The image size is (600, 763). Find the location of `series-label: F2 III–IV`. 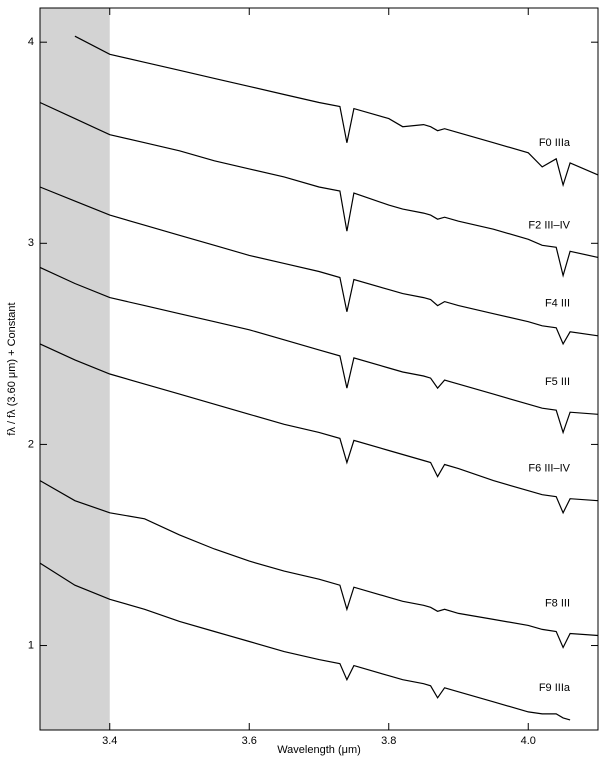

series-label: F2 III–IV is located at coordinates (549, 225).